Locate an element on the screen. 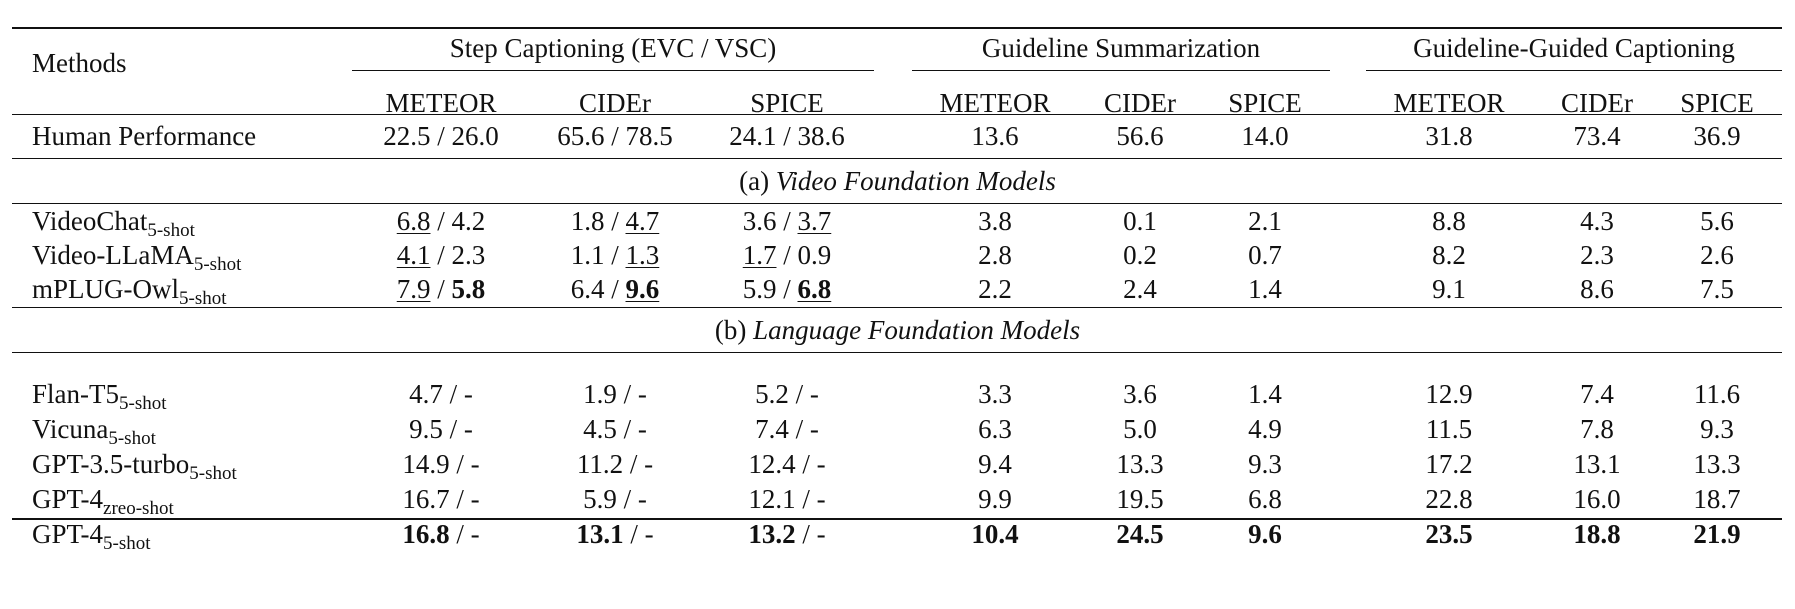 Image resolution: width=1795 pixels, height=609 pixels. cell-value: 5.0 is located at coordinates (1140, 429).